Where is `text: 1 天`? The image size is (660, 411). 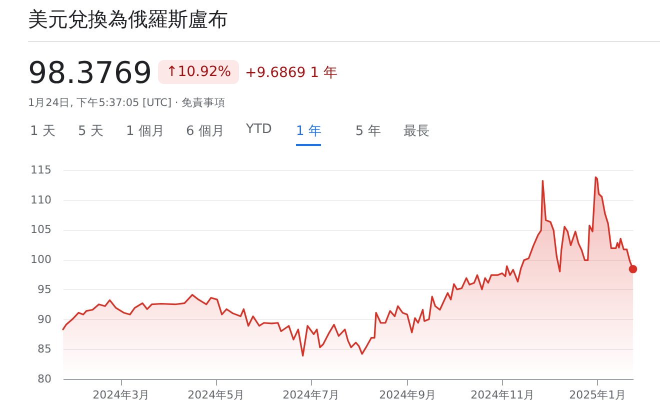
text: 1 天 is located at coordinates (43, 132).